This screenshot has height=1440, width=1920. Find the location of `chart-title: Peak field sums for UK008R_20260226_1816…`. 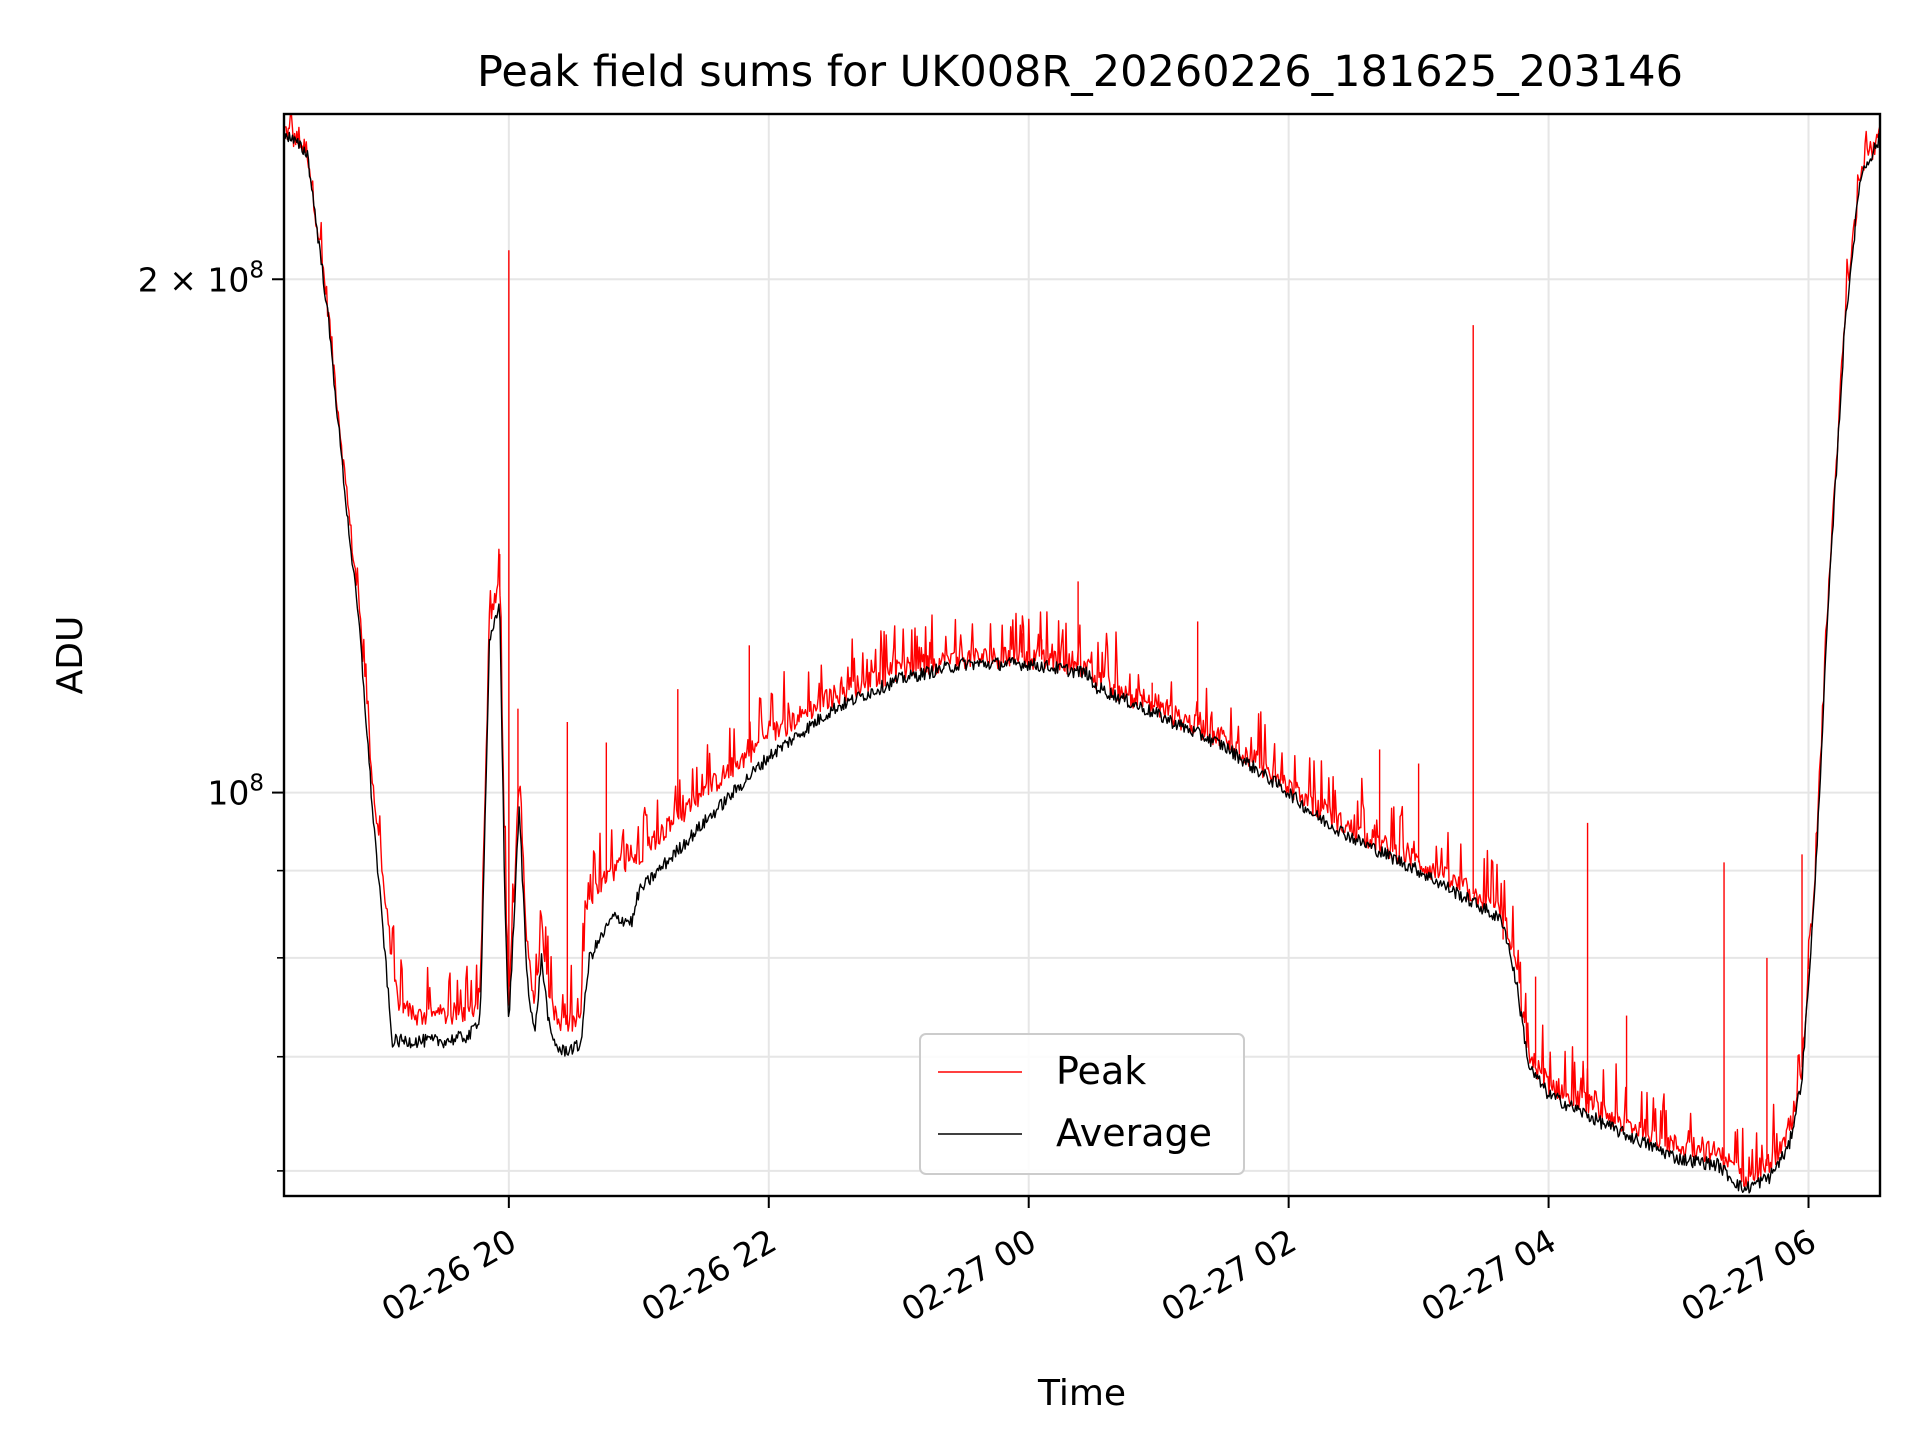

chart-title: Peak field sums for UK008R_20260226_1816… is located at coordinates (1080, 72).